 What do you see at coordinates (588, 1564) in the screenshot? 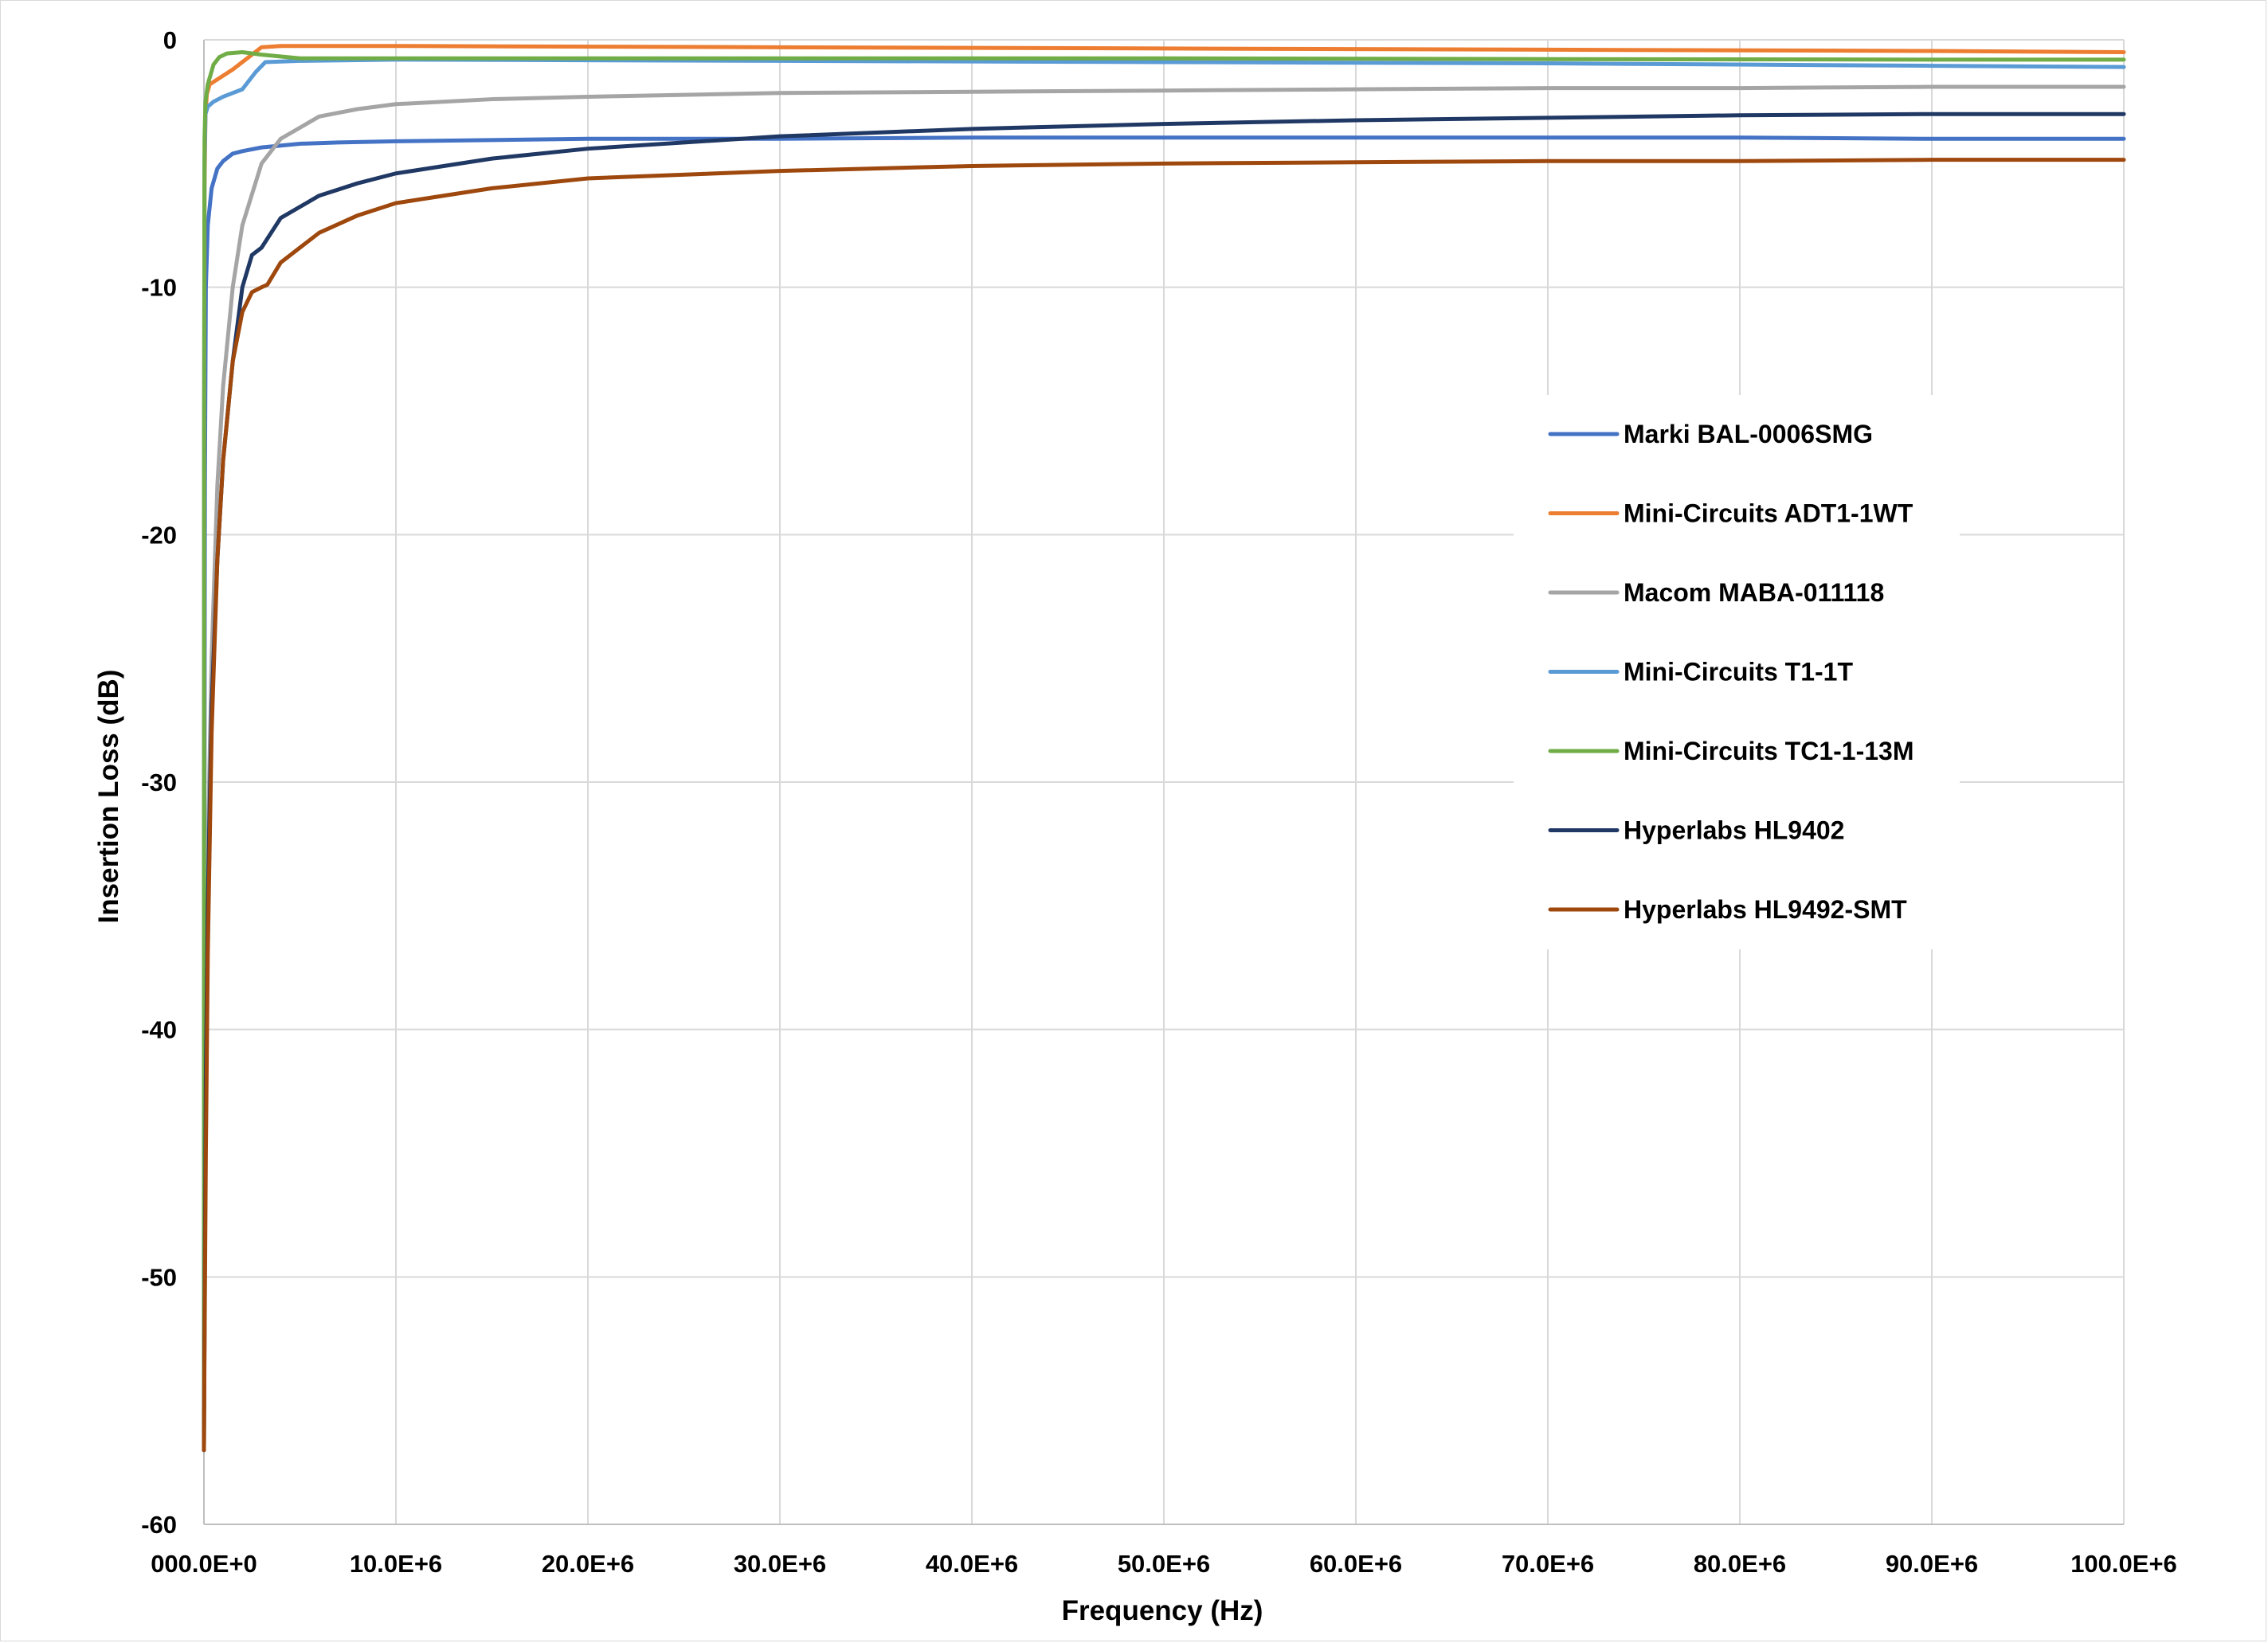
I see `x-tick-label: 20.0E+6` at bounding box center [588, 1564].